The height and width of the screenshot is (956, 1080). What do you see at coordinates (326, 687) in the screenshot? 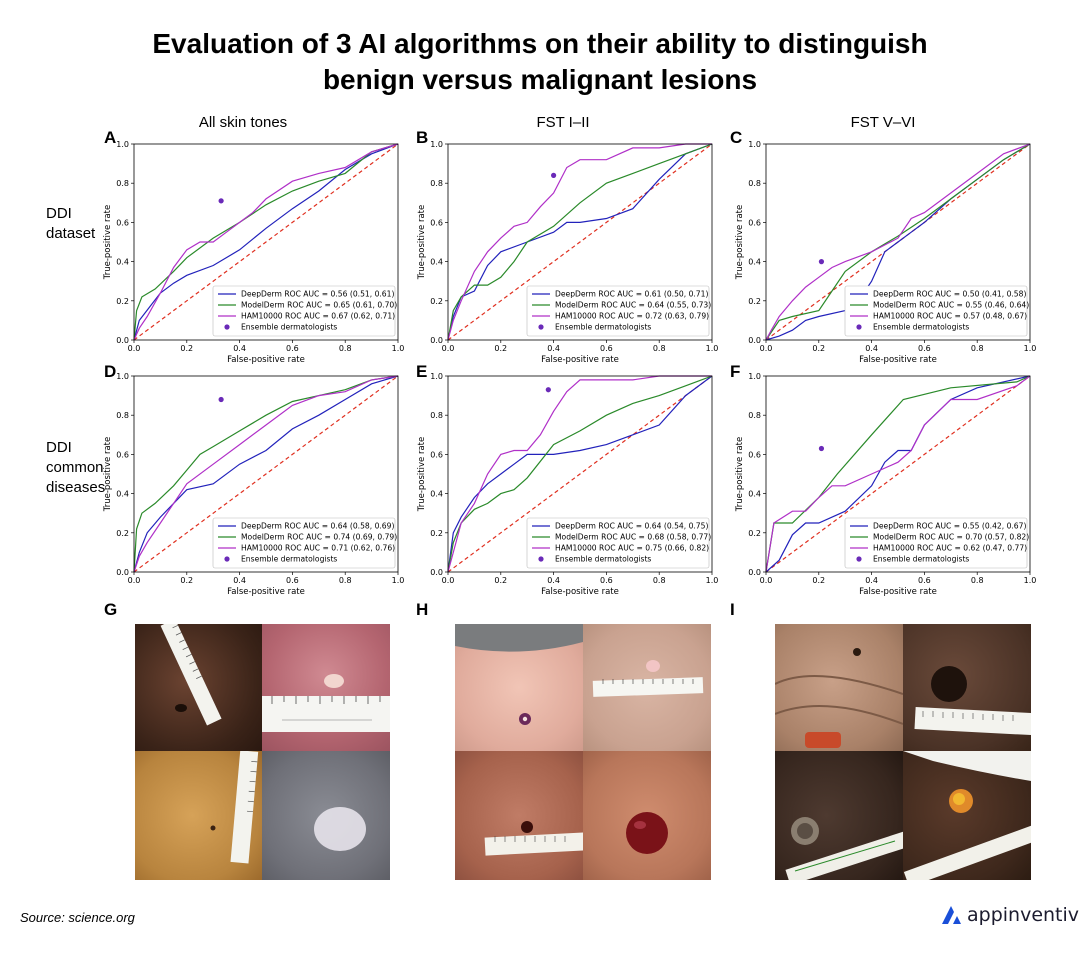
I see `lesion-photo-g2` at bounding box center [326, 687].